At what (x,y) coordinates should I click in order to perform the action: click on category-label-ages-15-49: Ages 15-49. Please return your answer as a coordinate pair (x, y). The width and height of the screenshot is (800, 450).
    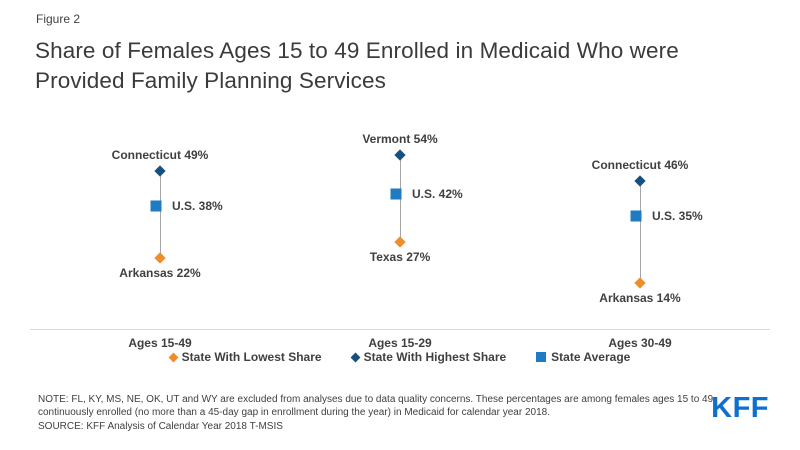
    Looking at the image, I should click on (160, 343).